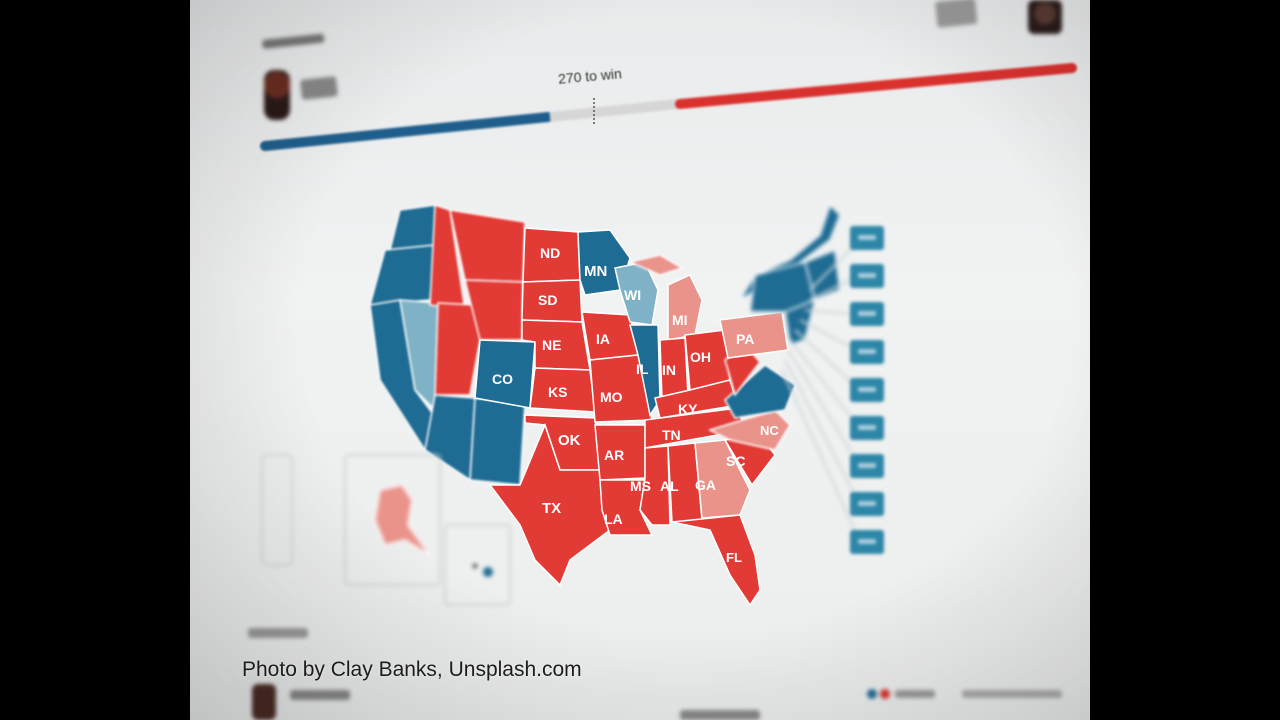  Describe the element at coordinates (669, 370) in the screenshot. I see `label-in: IN` at that location.